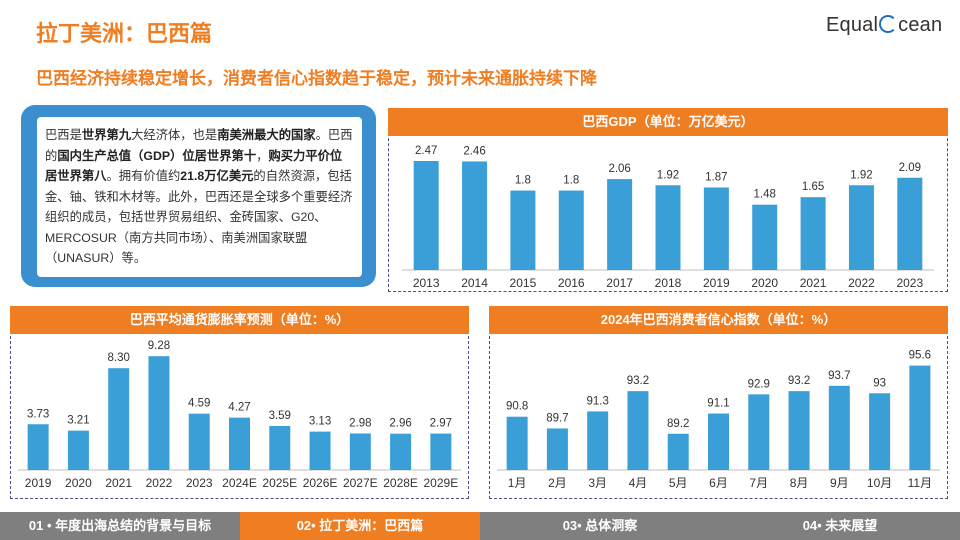 The height and width of the screenshot is (540, 960). Describe the element at coordinates (239, 408) in the screenshot. I see `data-label: 4.27` at that location.